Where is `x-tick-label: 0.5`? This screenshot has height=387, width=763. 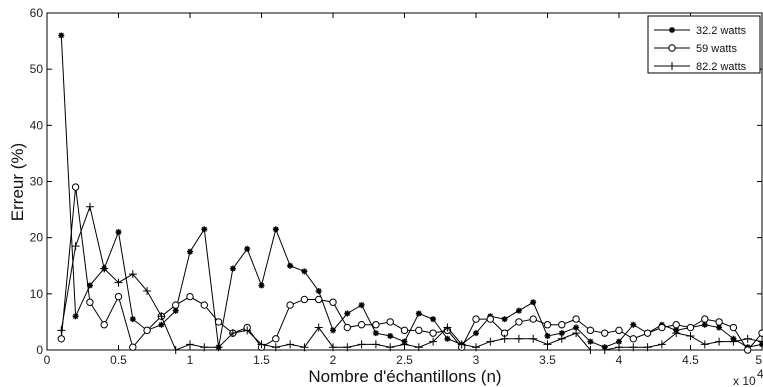 x-tick-label: 0.5 is located at coordinates (118, 360).